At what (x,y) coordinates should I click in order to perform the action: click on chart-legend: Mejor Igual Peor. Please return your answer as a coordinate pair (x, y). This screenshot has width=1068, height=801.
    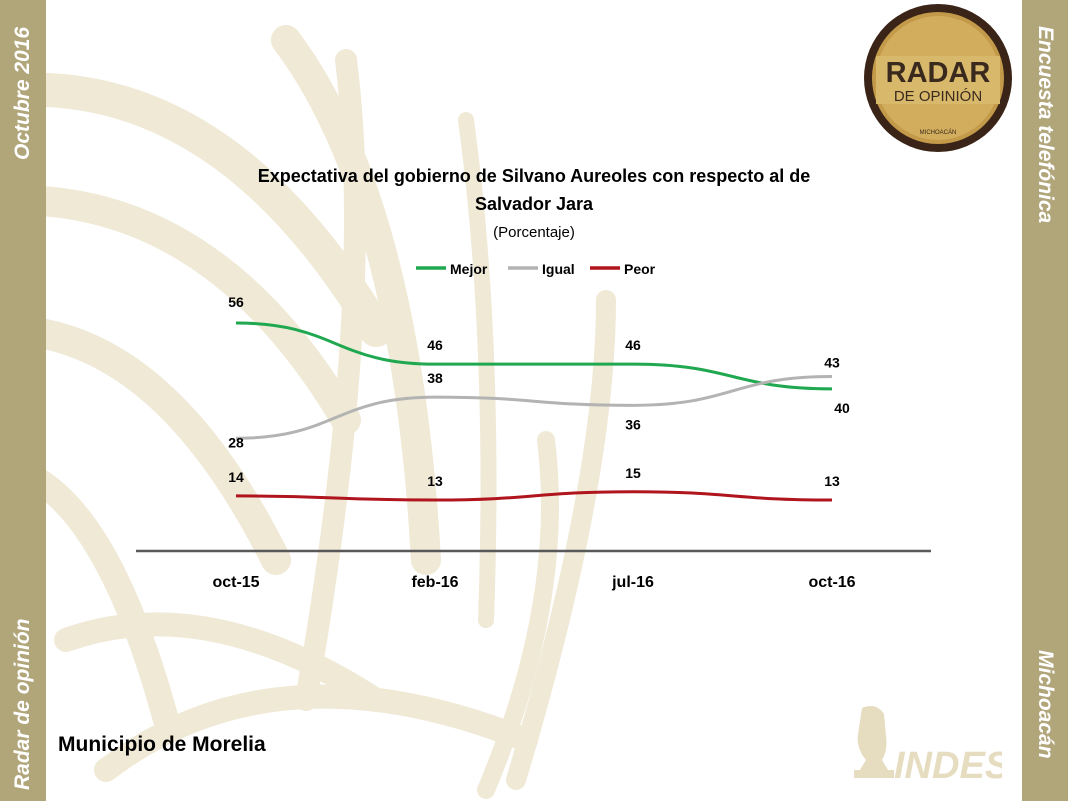
    Looking at the image, I should click on (536, 269).